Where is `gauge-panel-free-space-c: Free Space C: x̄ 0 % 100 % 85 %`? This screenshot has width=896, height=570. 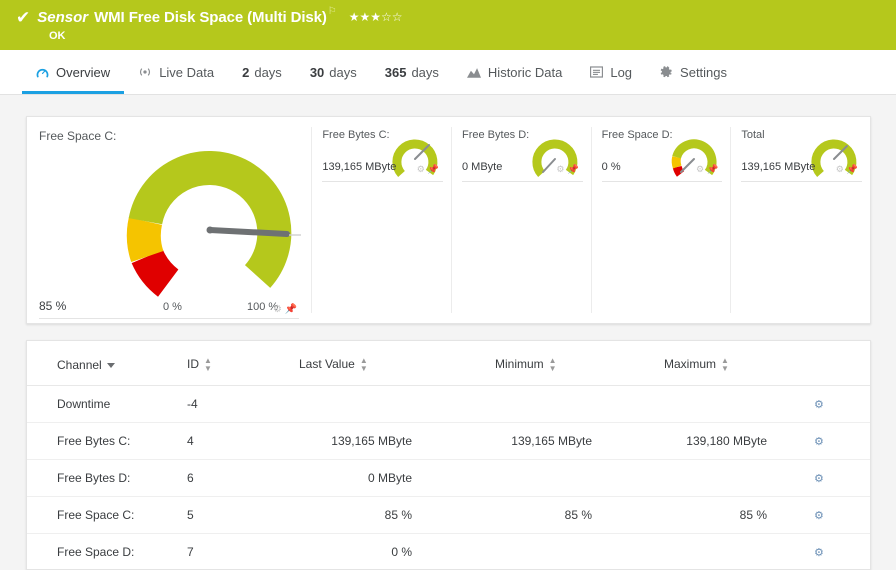
gauge-panel-free-space-c: Free Space C: x̄ 0 % 100 % 85 % is located at coordinates (169, 220).